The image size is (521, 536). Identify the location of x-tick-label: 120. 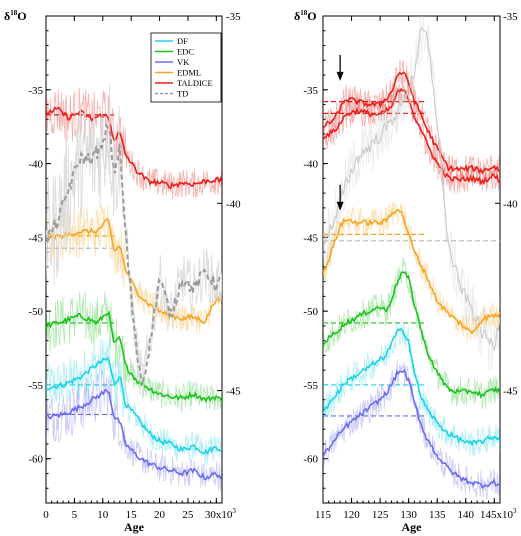
(351, 515).